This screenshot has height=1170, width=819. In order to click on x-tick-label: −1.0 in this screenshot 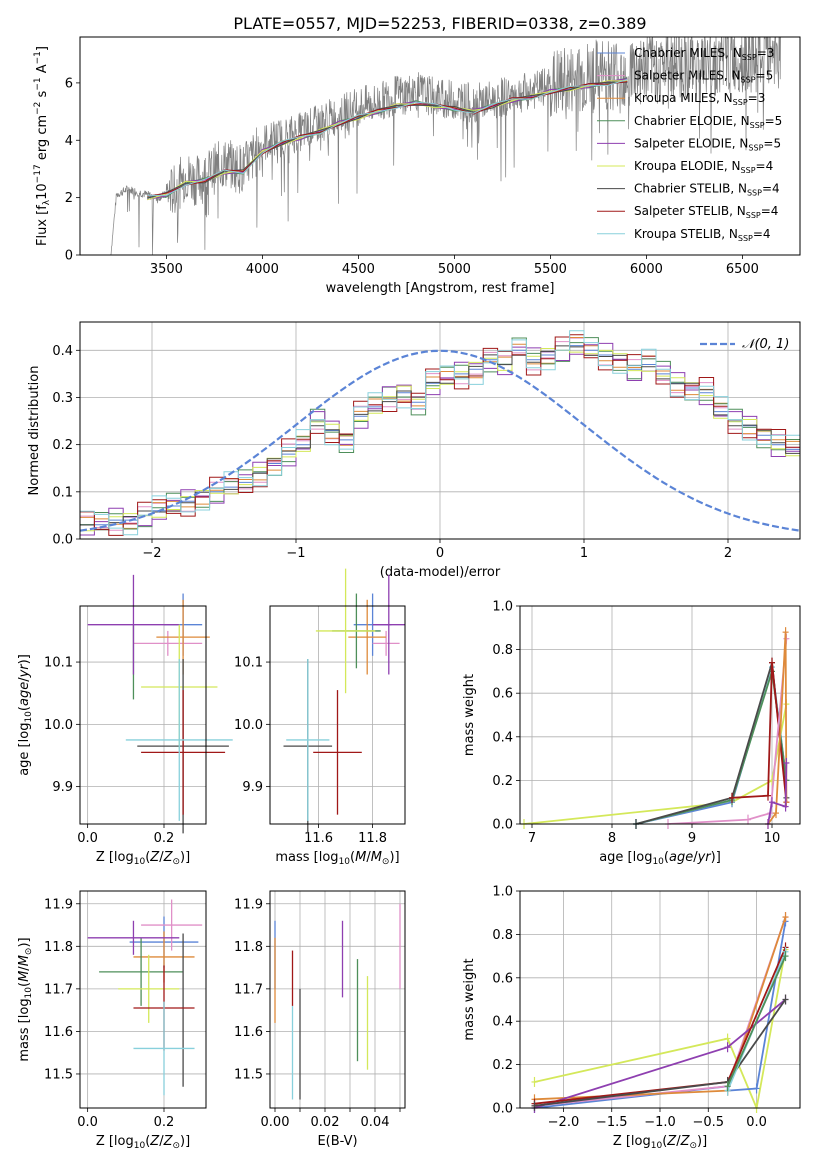, I will do `click(660, 1122)`.